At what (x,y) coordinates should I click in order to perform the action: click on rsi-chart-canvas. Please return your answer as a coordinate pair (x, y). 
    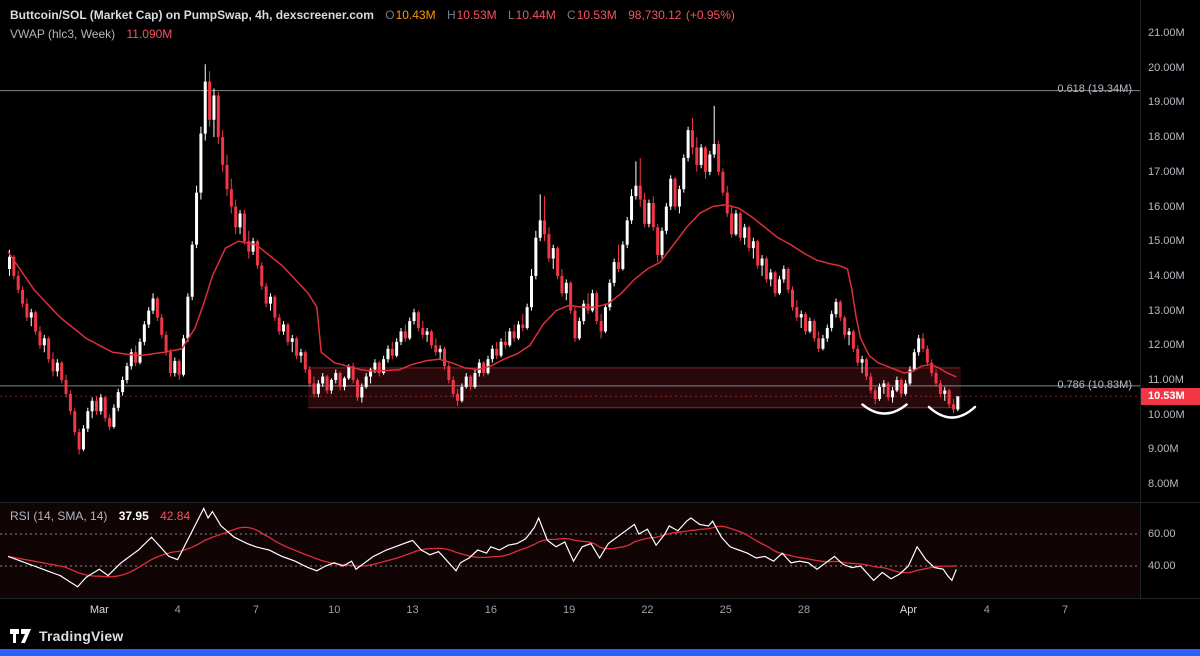
    Looking at the image, I should click on (570, 550).